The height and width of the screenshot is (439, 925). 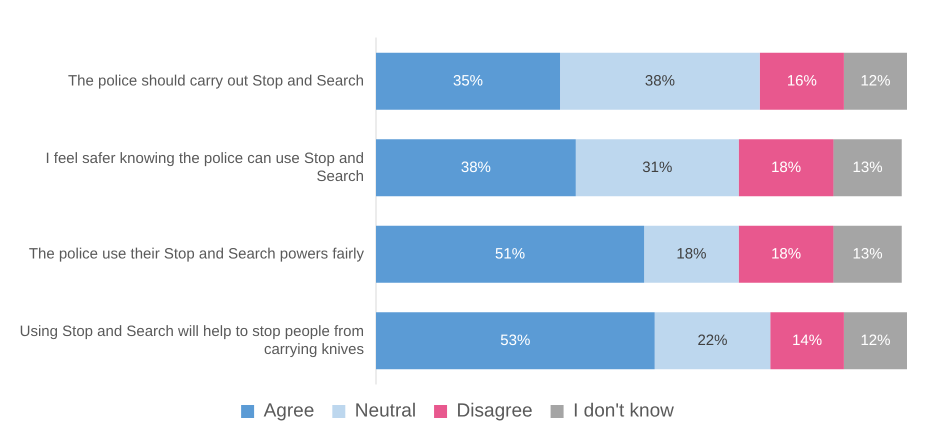 I want to click on data-label: 16%, so click(x=801, y=81).